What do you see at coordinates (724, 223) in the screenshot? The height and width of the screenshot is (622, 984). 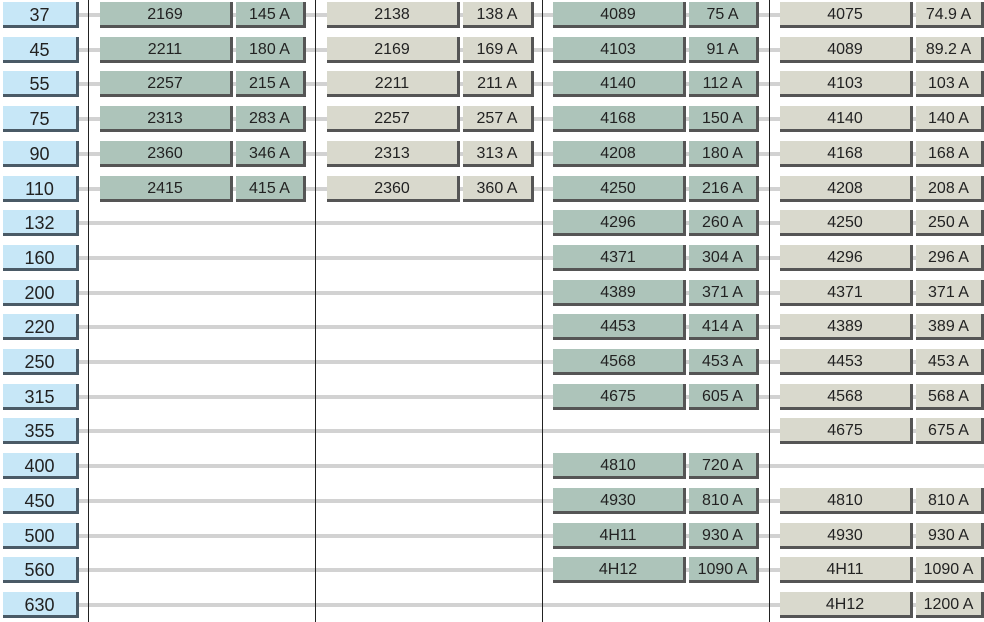 I see `current-cell: 260 A` at bounding box center [724, 223].